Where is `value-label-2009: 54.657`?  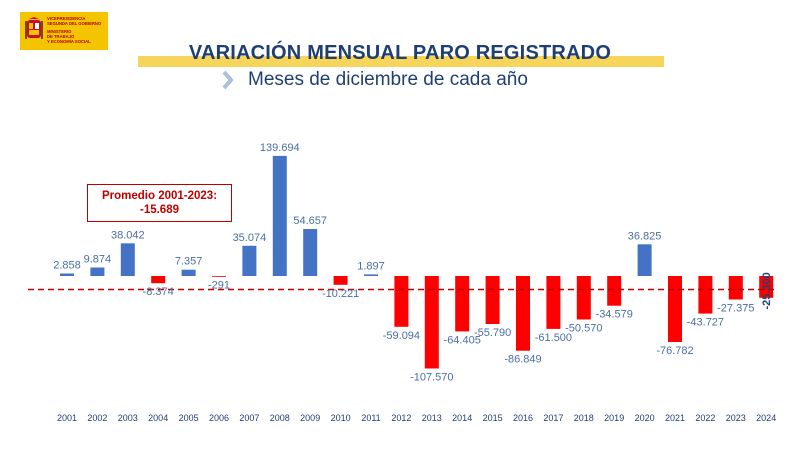
value-label-2009: 54.657 is located at coordinates (310, 221).